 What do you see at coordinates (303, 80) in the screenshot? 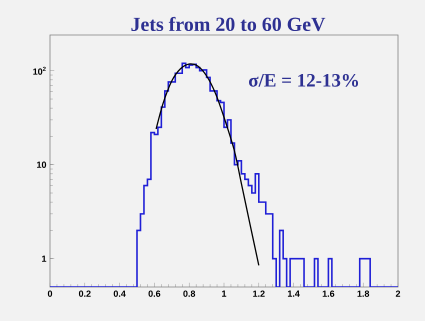
I see `annotation: σ/E = 12-13%` at bounding box center [303, 80].